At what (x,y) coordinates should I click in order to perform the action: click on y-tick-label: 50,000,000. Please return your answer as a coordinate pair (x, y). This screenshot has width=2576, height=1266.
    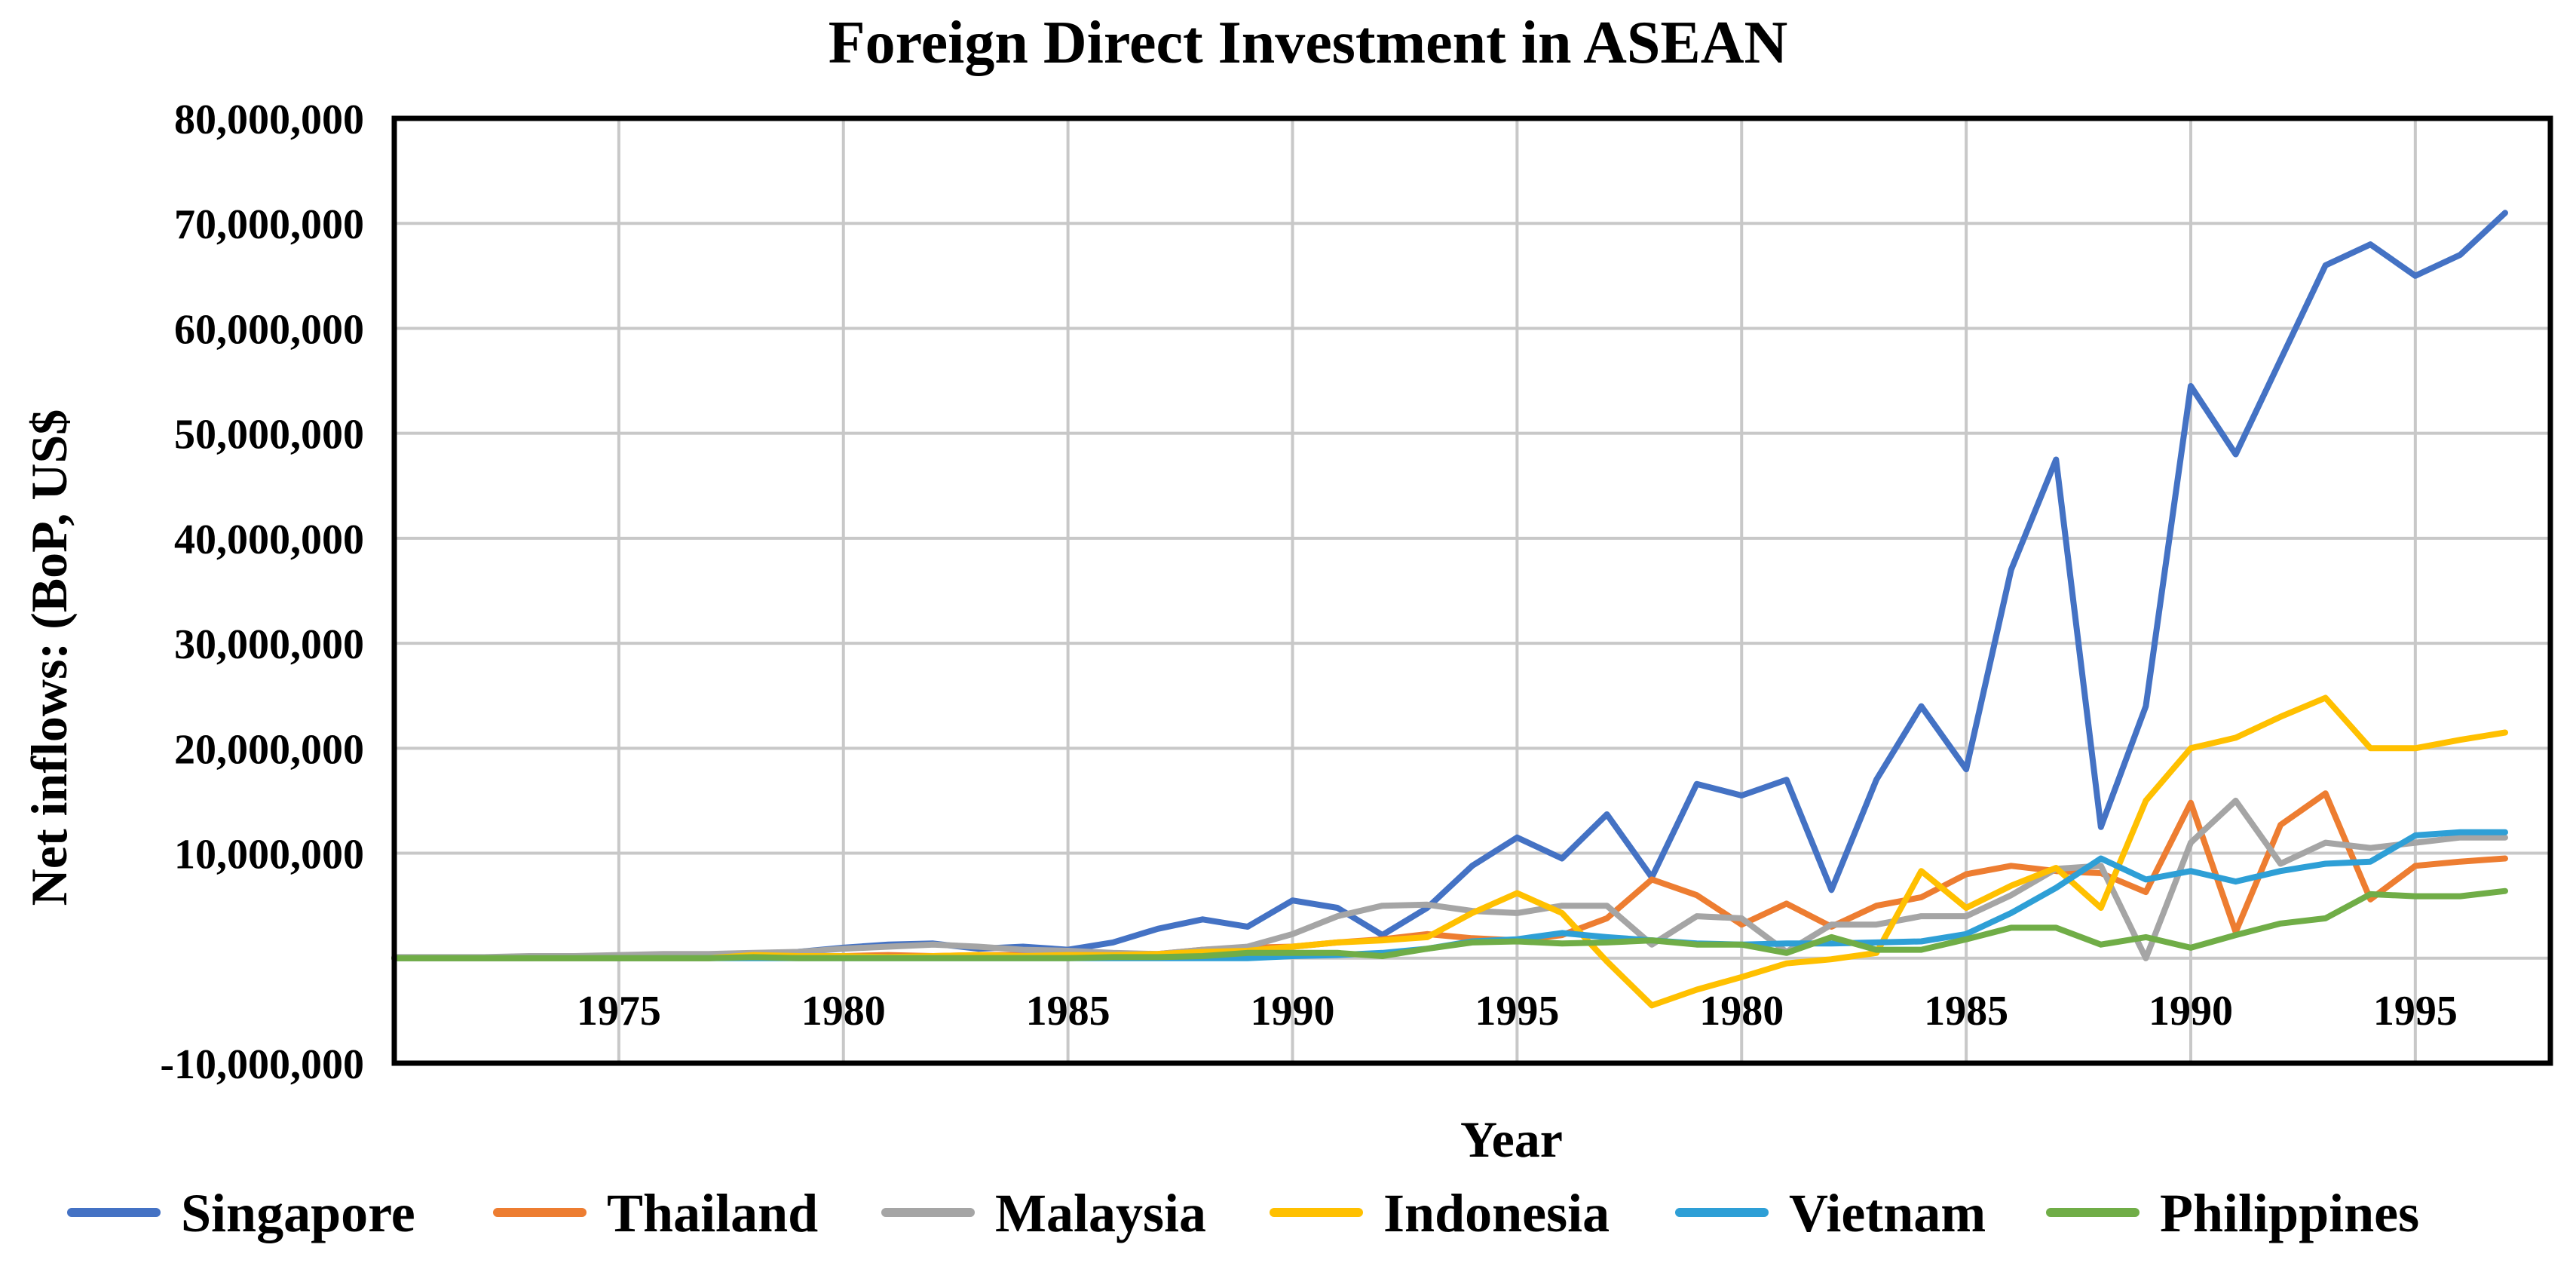
    Looking at the image, I should click on (269, 435).